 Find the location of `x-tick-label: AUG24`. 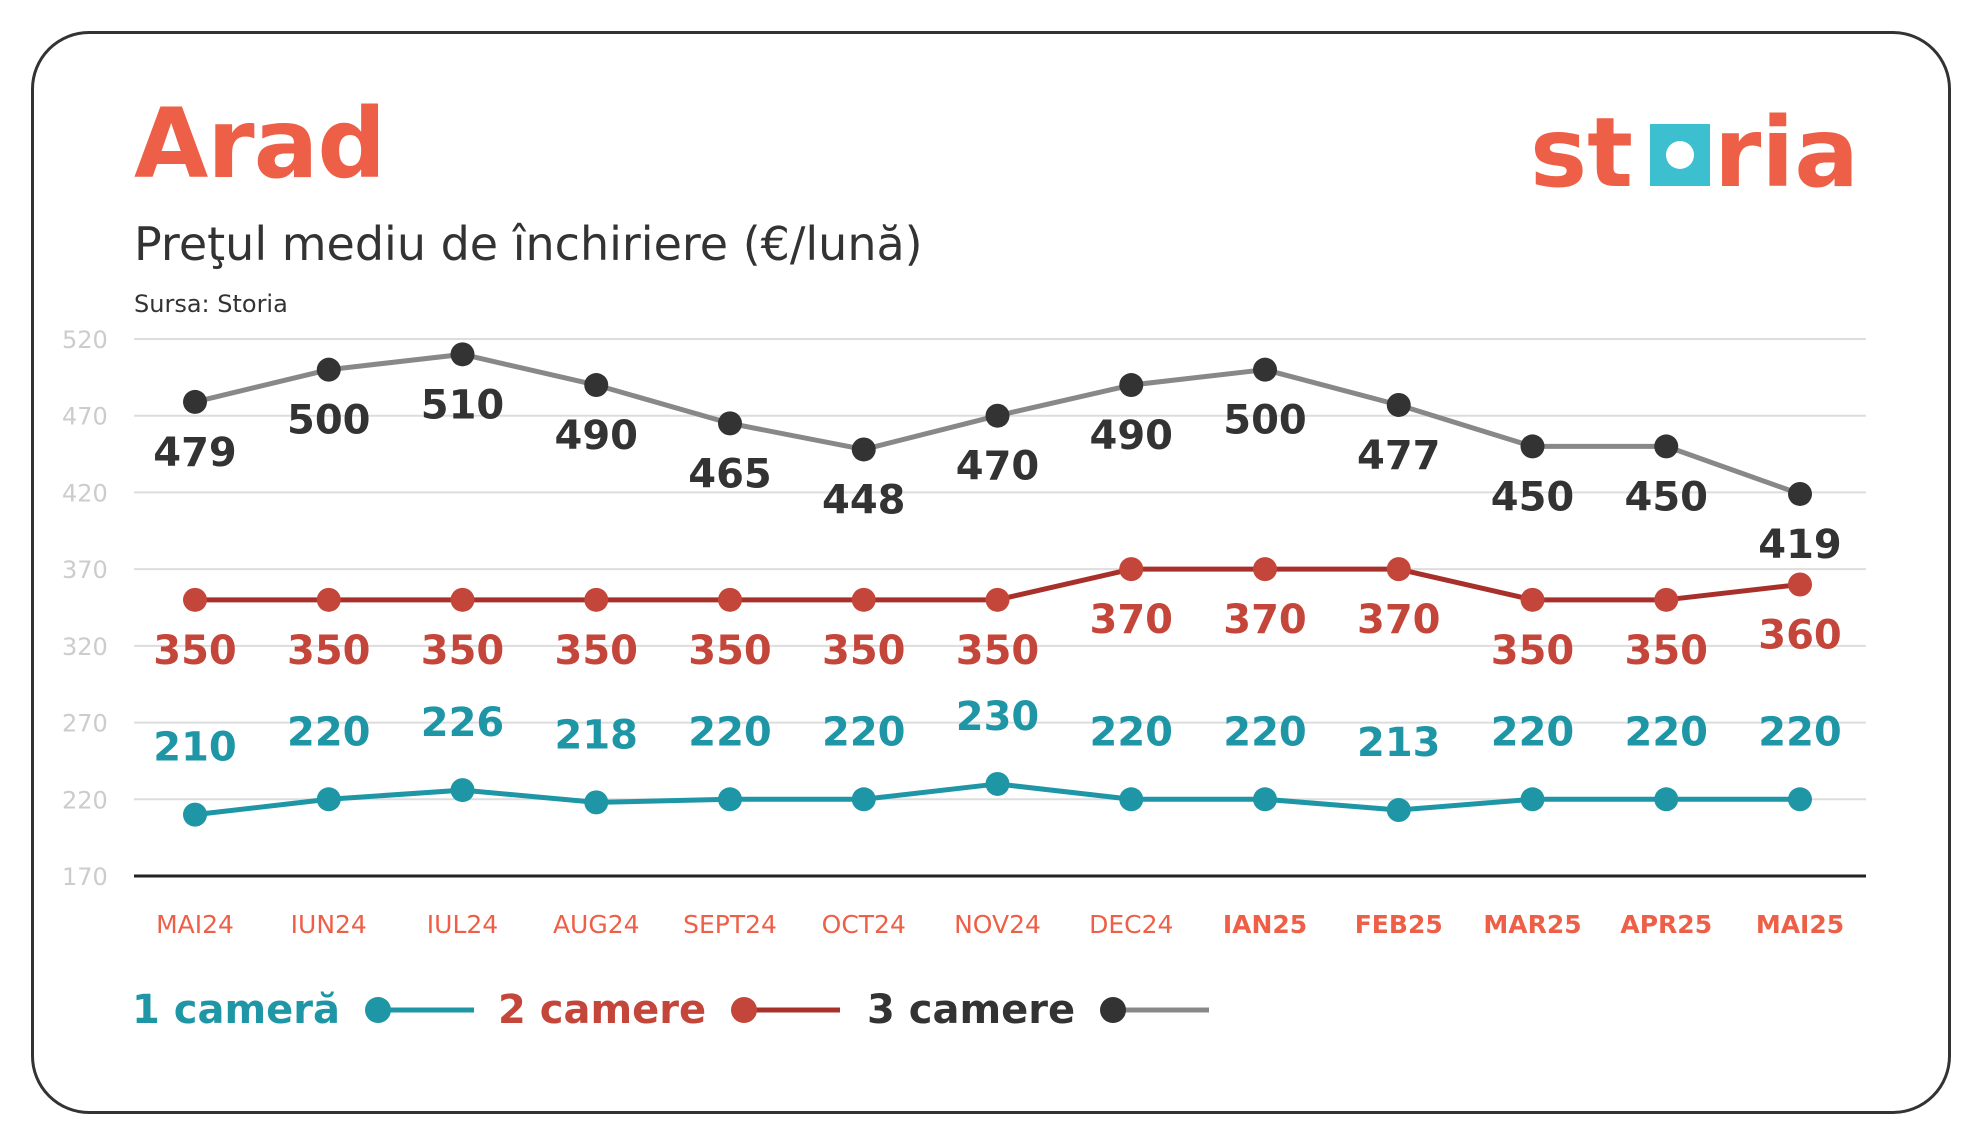

x-tick-label: AUG24 is located at coordinates (596, 924).